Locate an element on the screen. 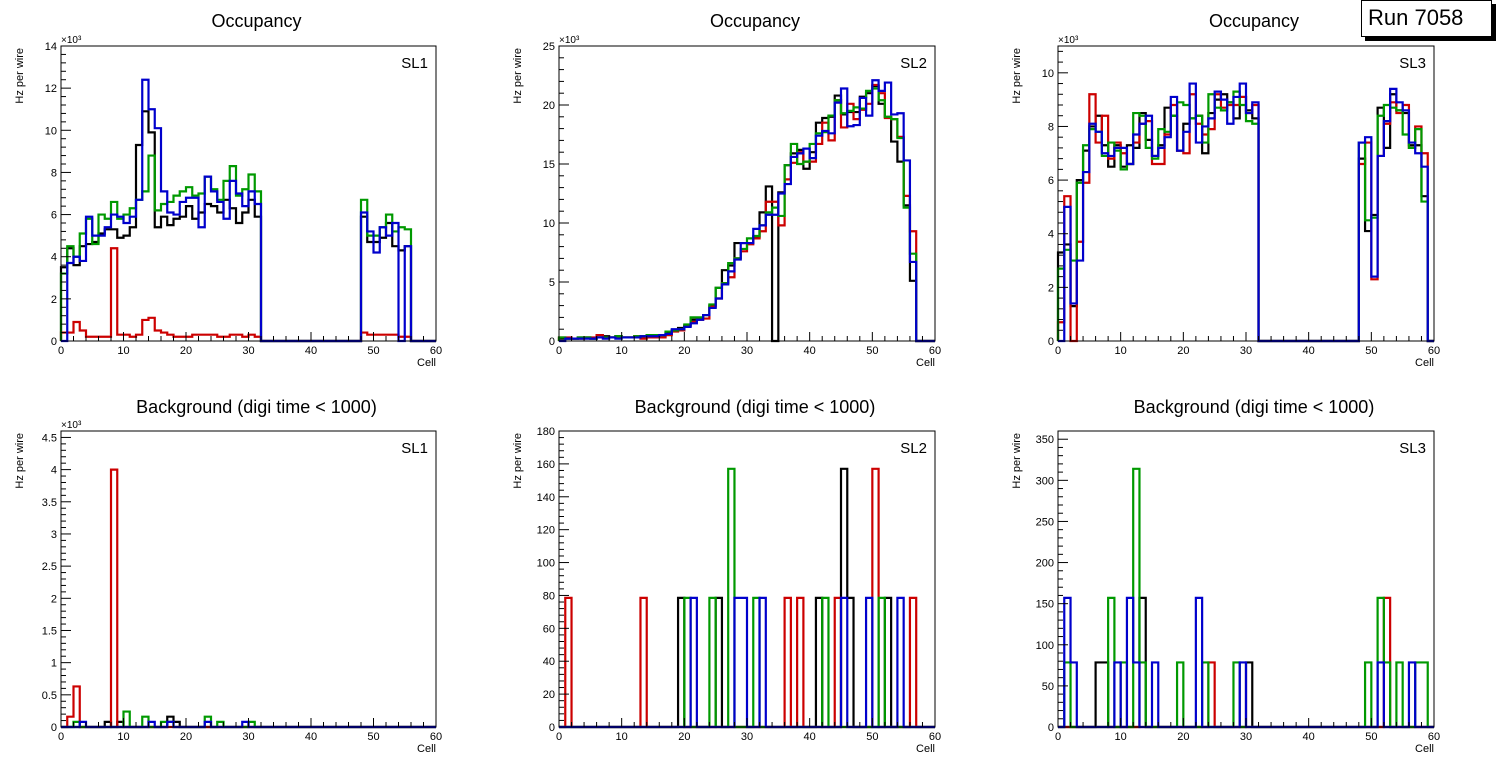 The height and width of the screenshot is (772, 1496). y-tick-label: 100 is located at coordinates (546, 564).